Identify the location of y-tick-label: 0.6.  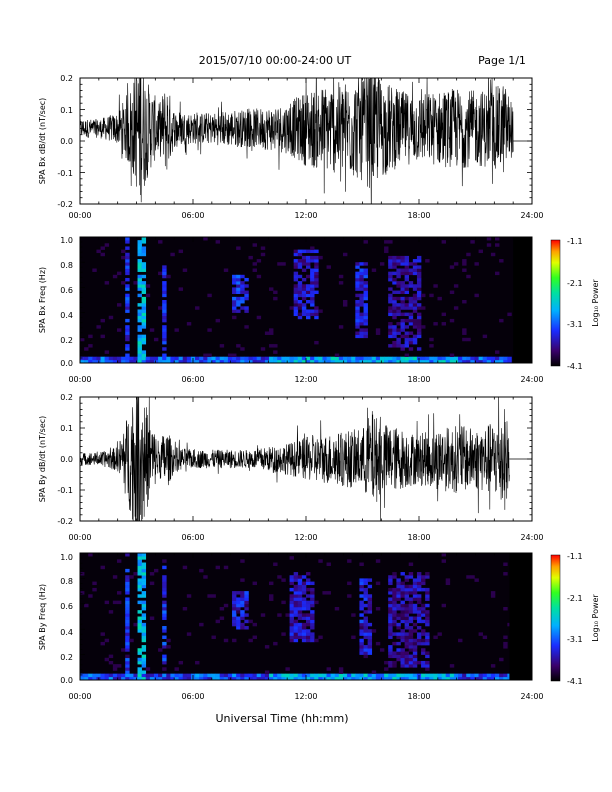
(66, 290).